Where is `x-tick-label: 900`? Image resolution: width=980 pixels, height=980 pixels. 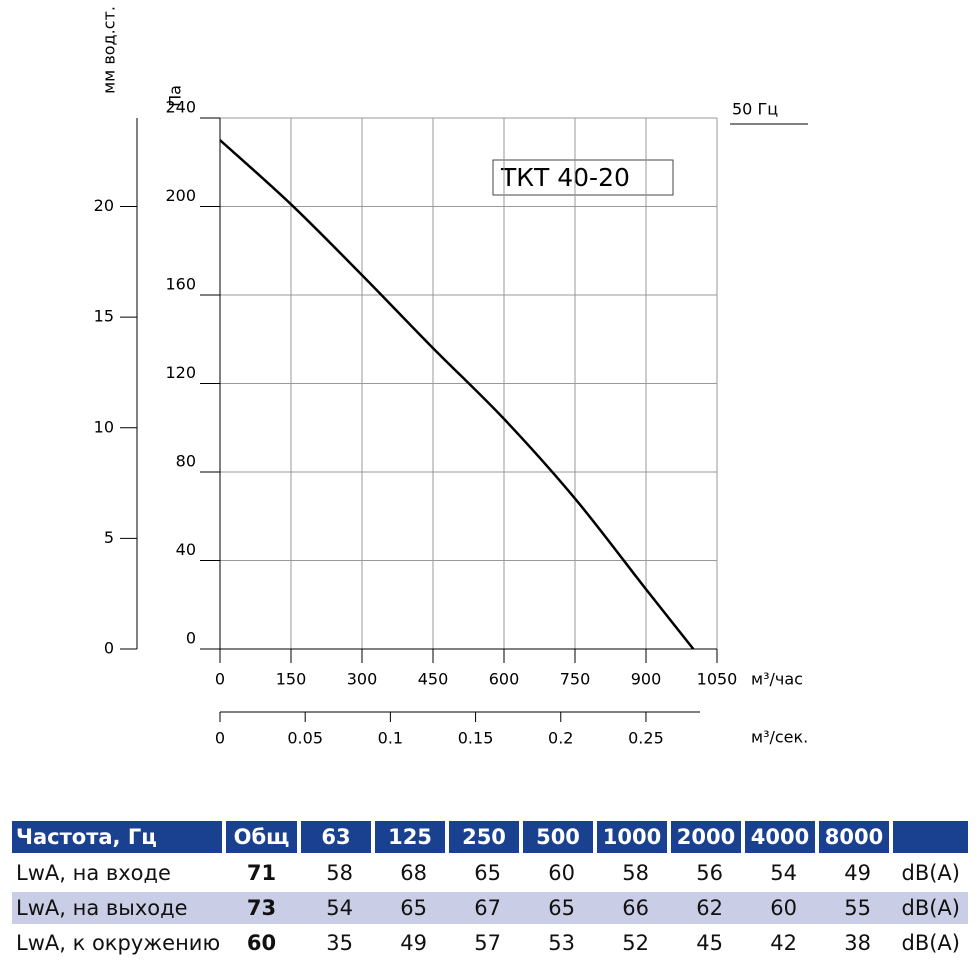
x-tick-label: 900 is located at coordinates (646, 679).